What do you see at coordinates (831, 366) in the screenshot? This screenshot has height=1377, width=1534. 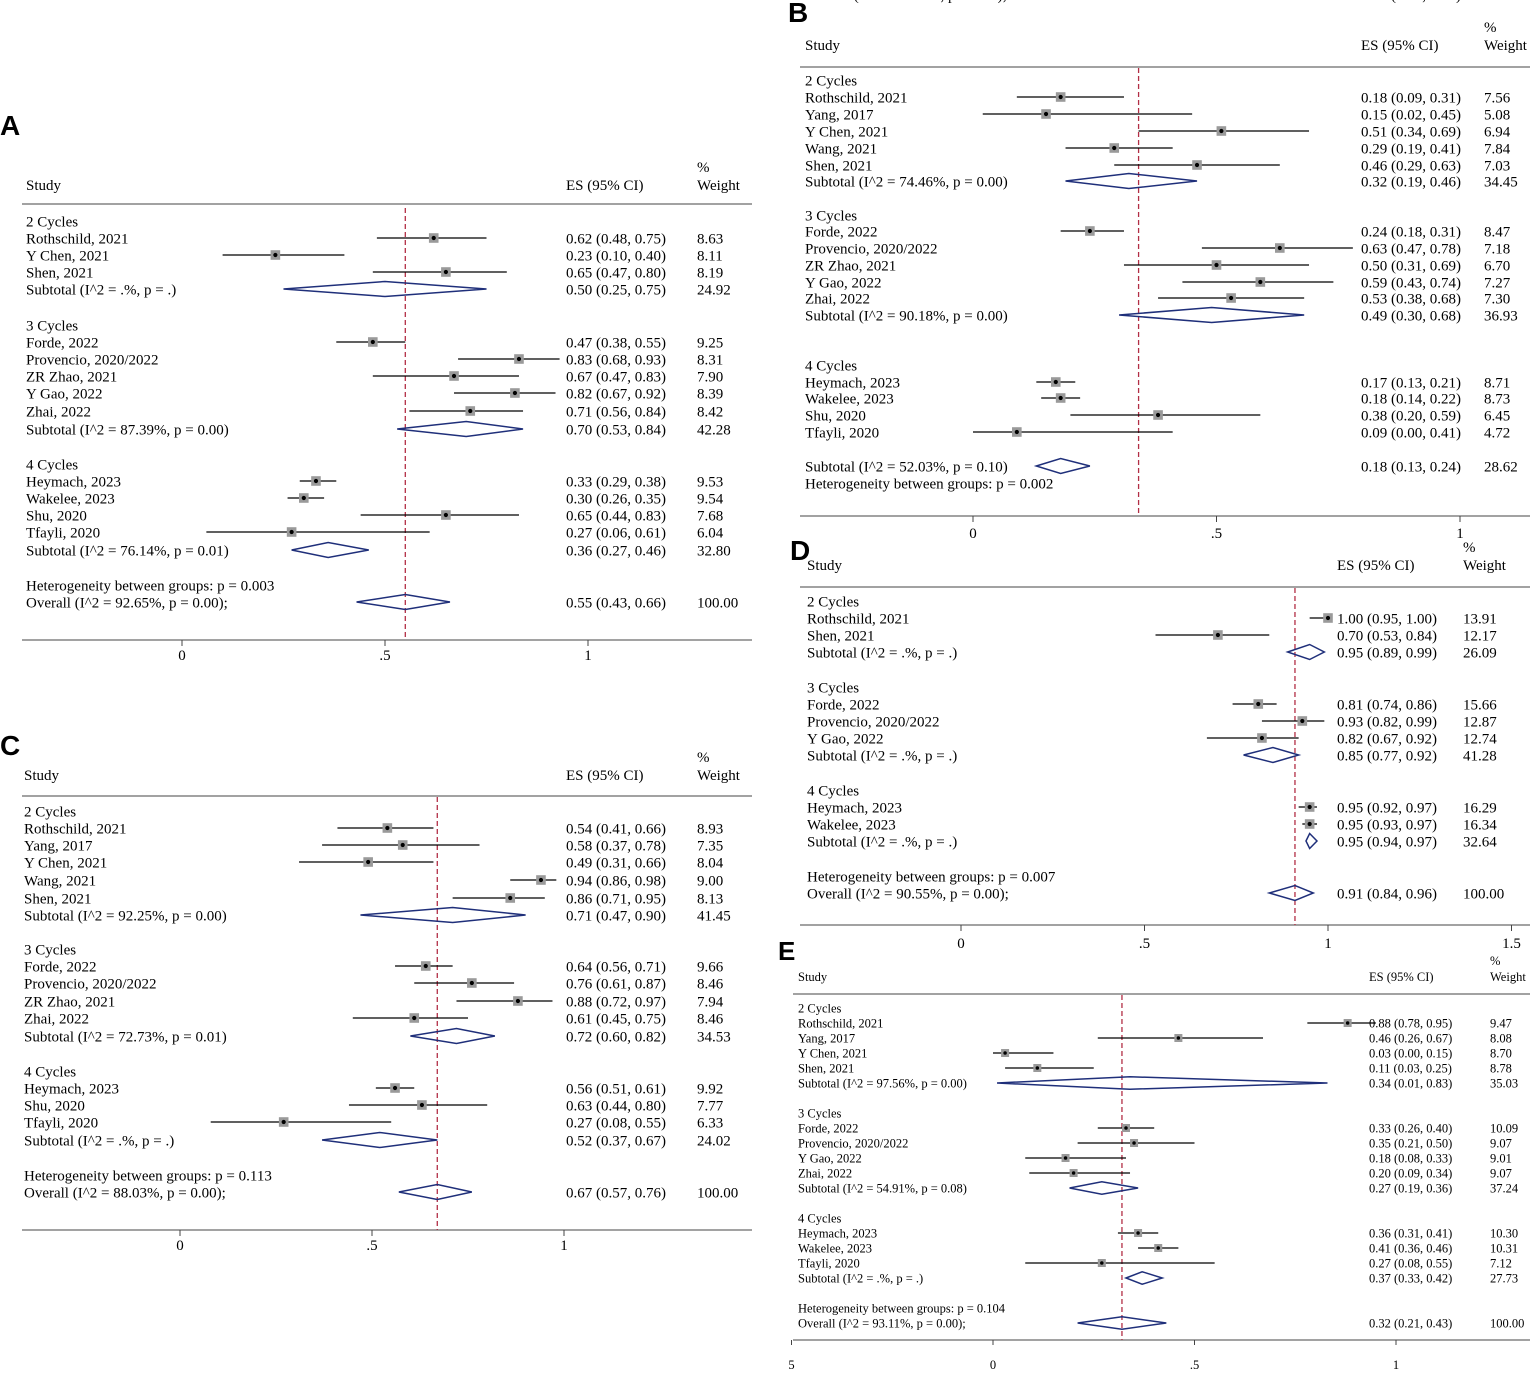 I see `group-label: 4 Cycles` at bounding box center [831, 366].